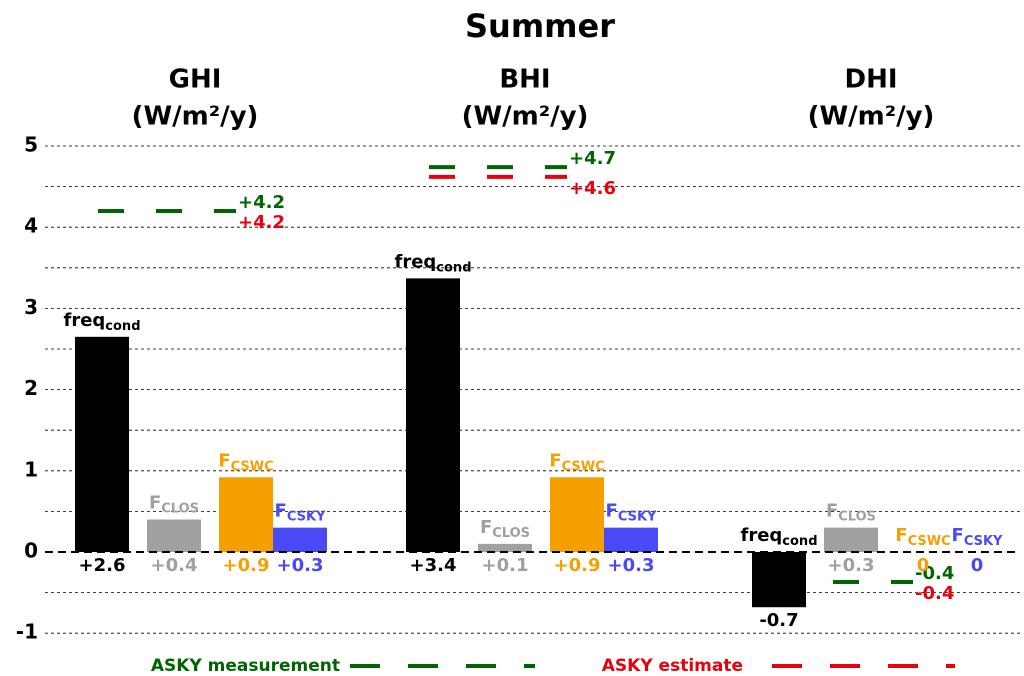 The width and height of the screenshot is (1024, 676). I want to click on y-tick-label: 1, so click(31, 469).